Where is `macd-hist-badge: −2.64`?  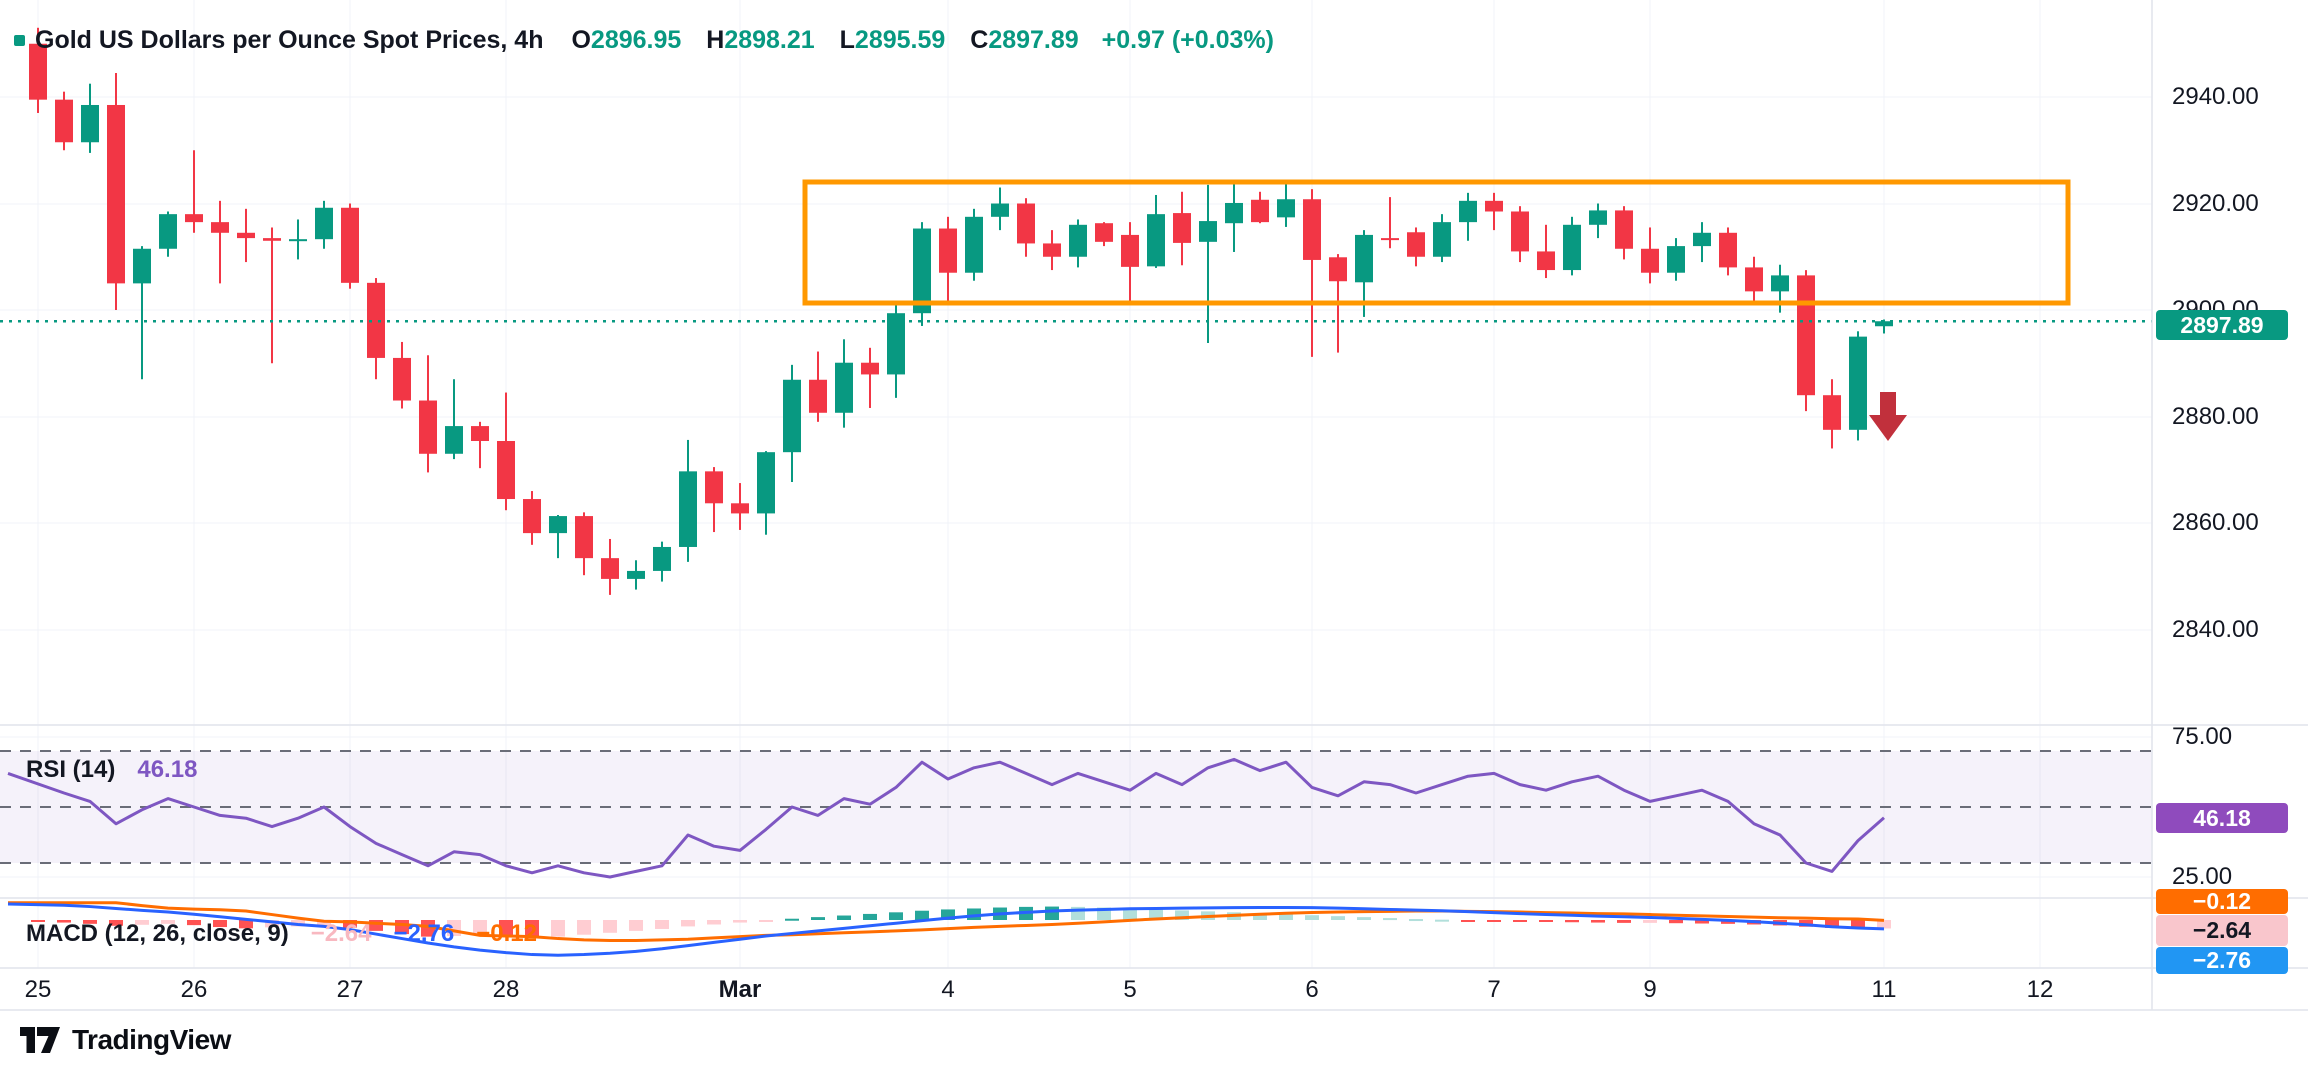
macd-hist-badge: −2.64 is located at coordinates (2222, 930).